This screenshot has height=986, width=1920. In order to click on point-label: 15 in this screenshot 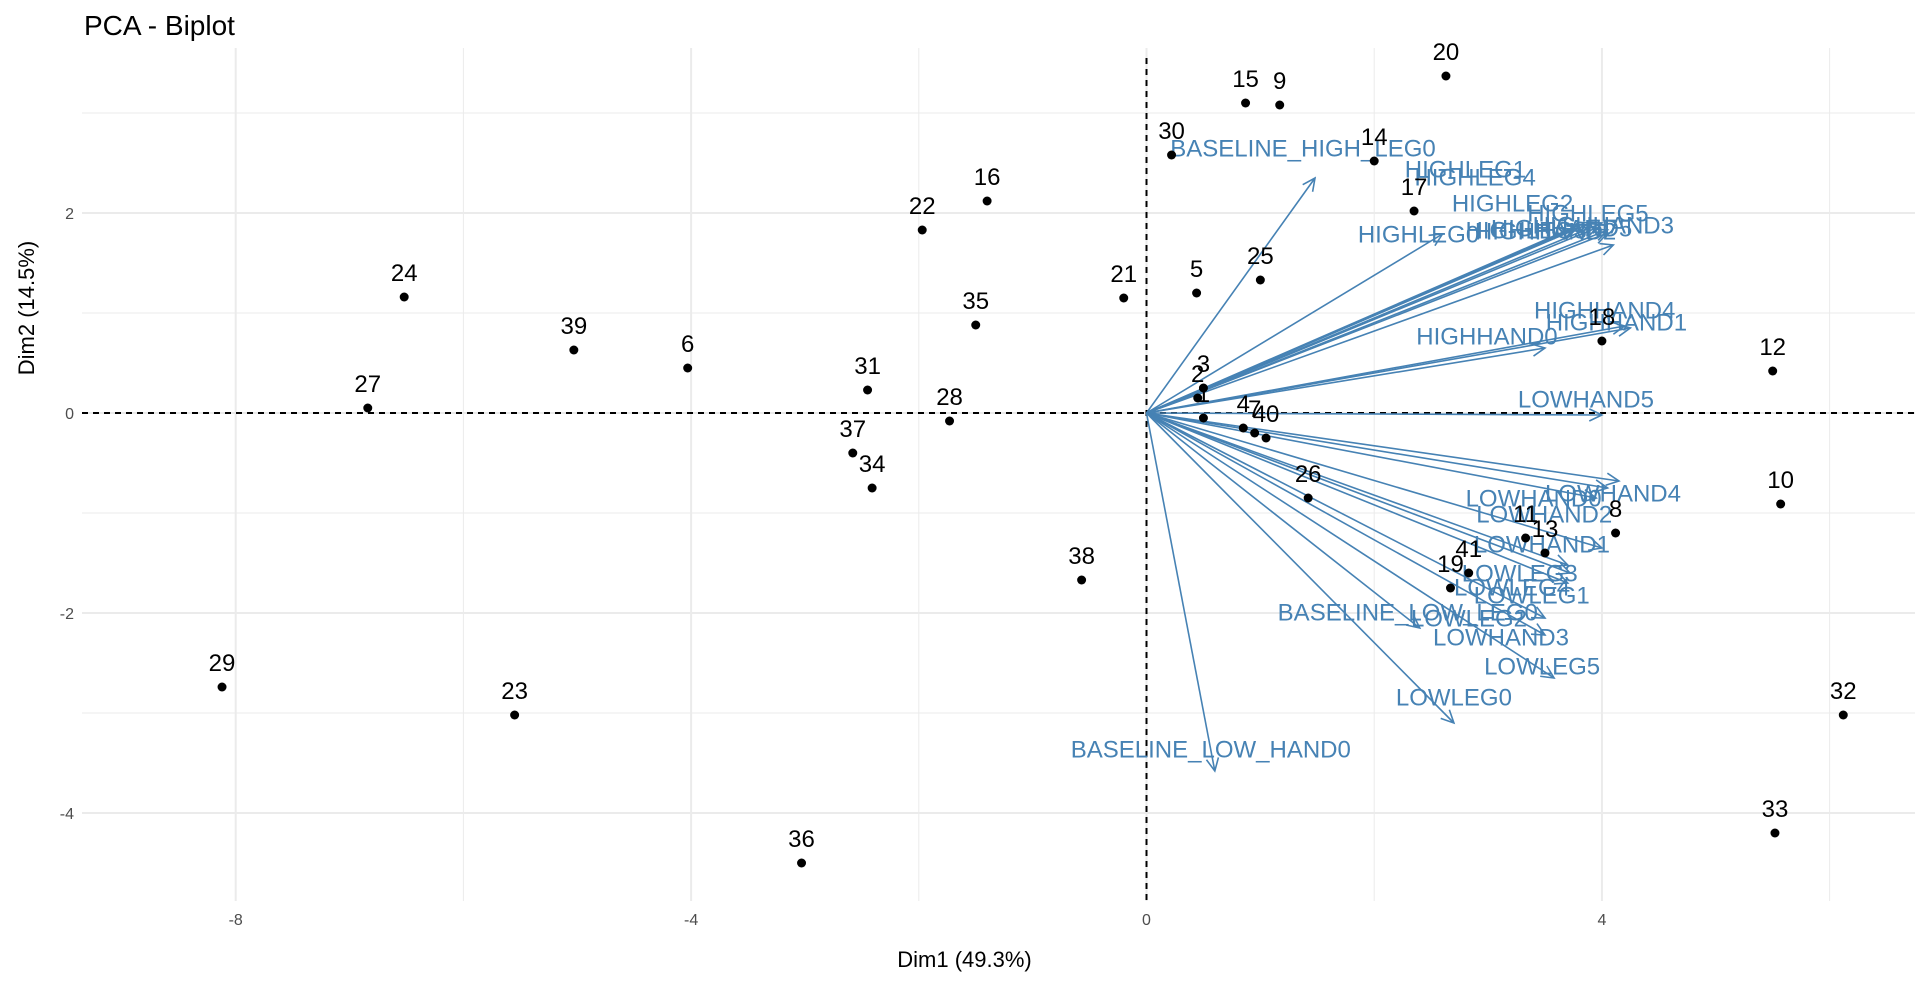, I will do `click(1245, 79)`.